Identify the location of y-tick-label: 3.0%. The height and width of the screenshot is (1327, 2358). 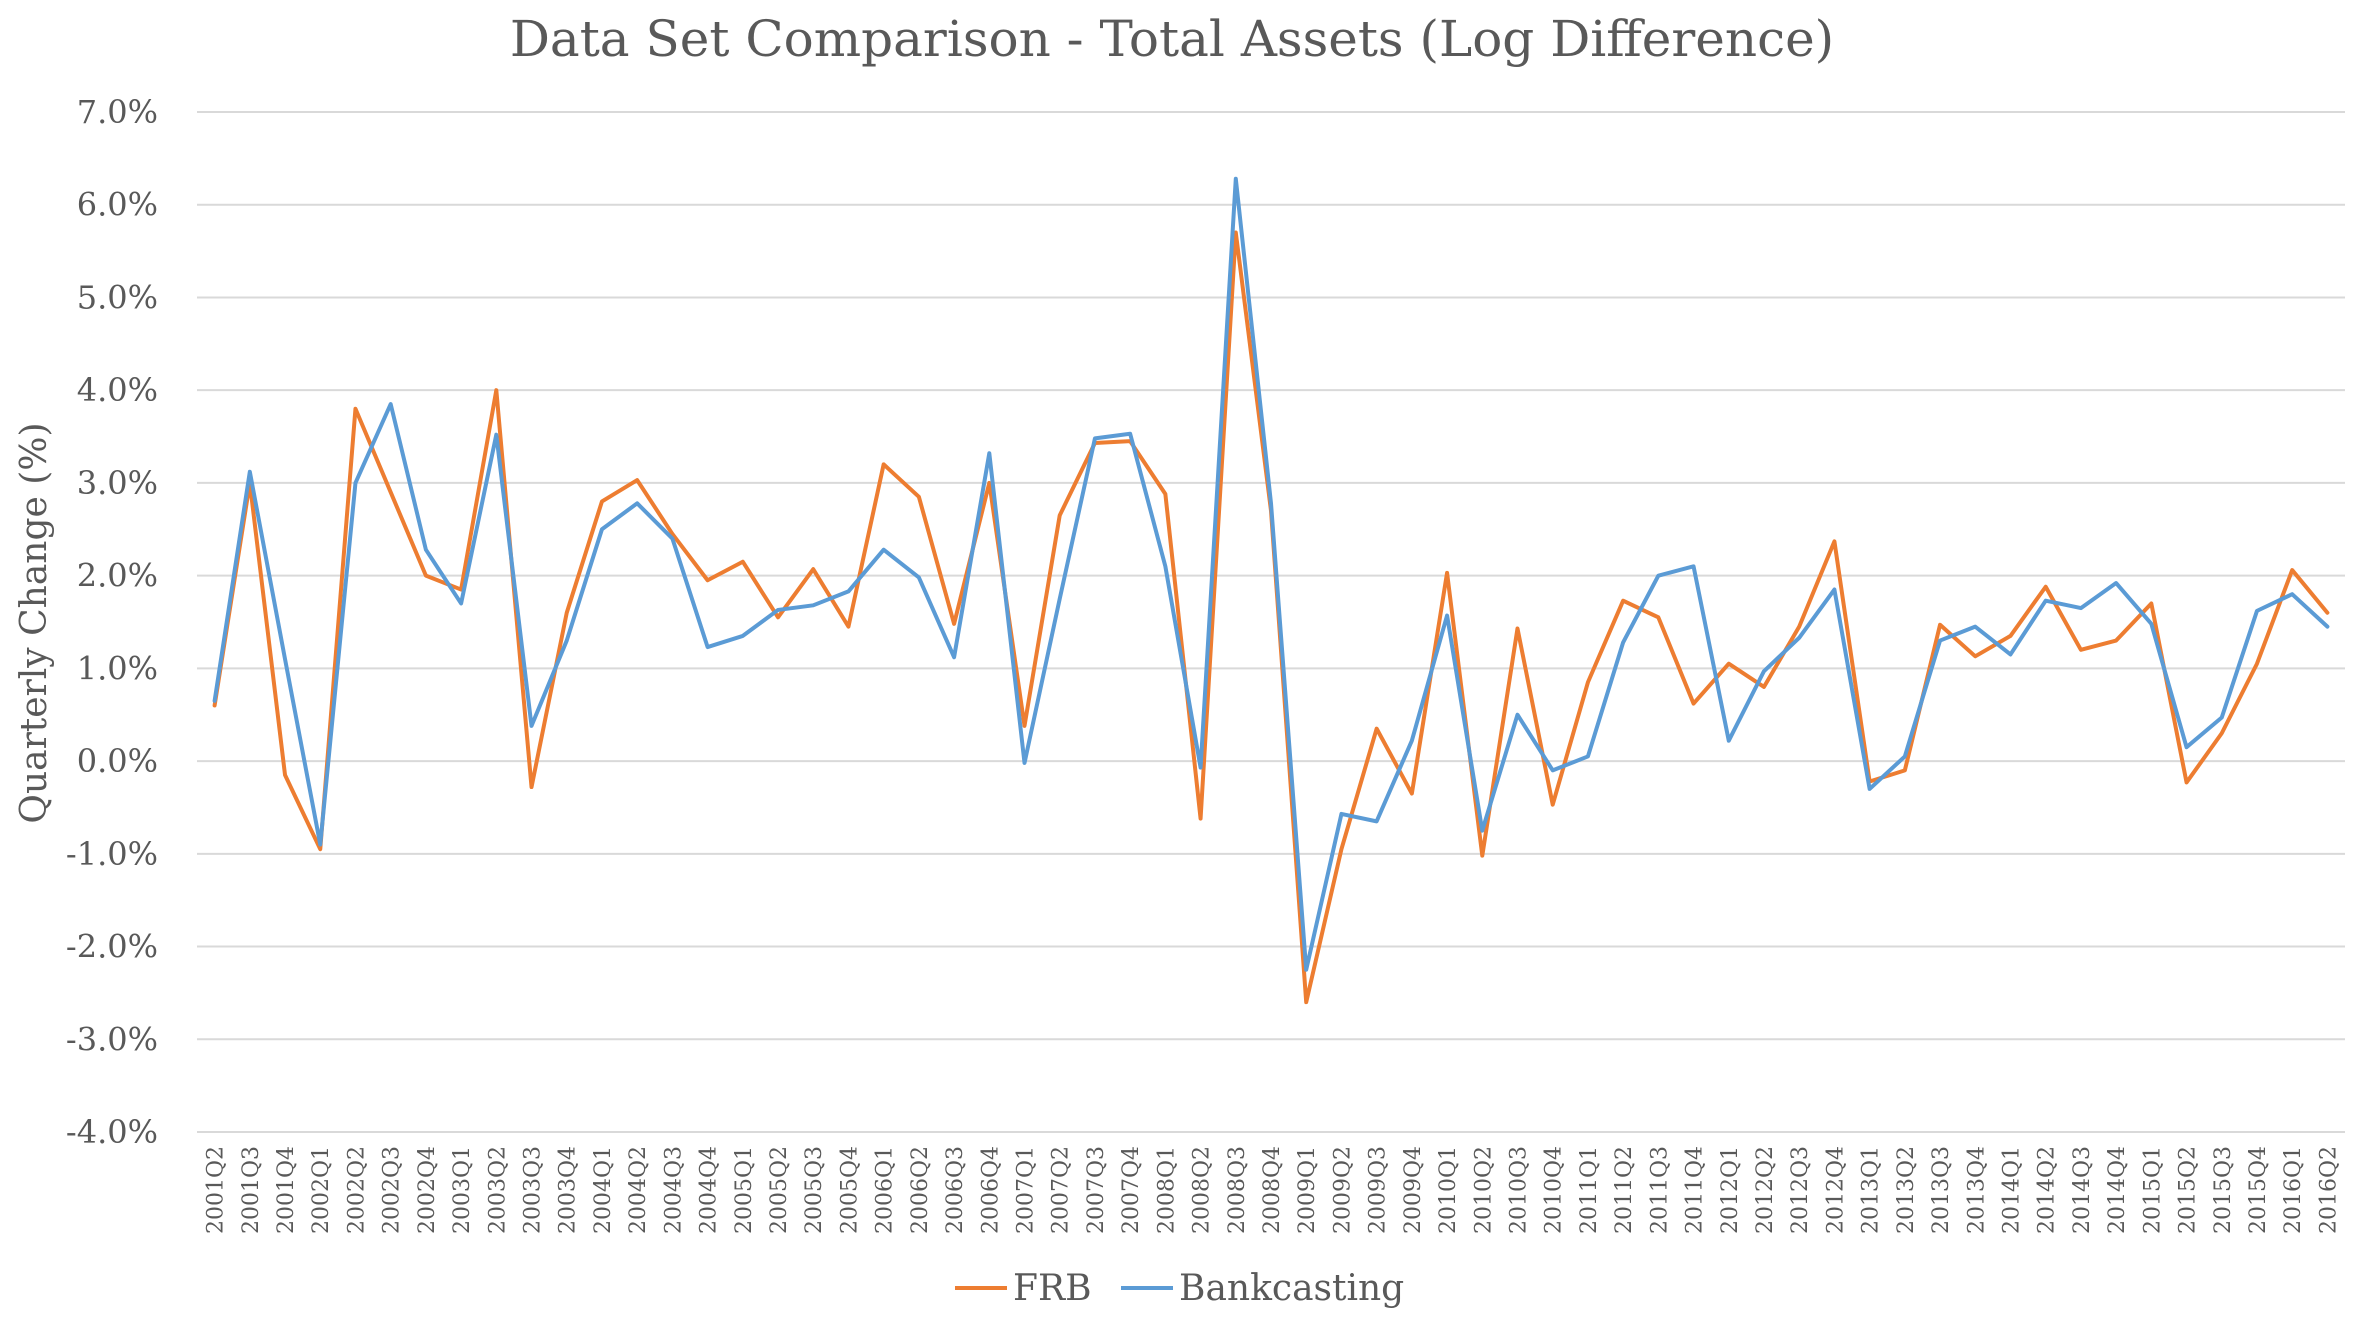
(117, 483).